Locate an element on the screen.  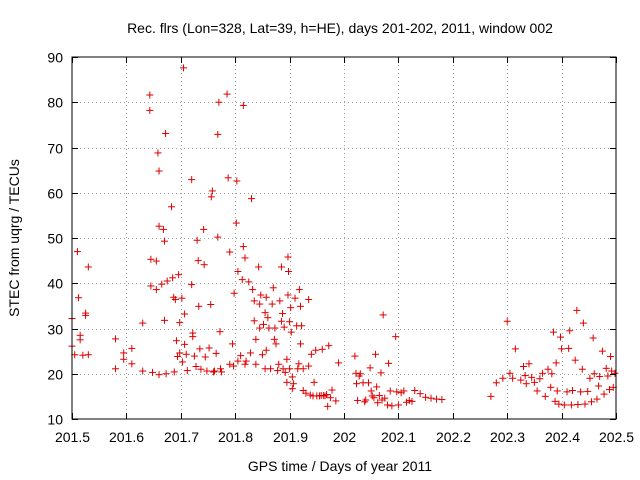
y-tick-label: 80 is located at coordinates (55, 103).